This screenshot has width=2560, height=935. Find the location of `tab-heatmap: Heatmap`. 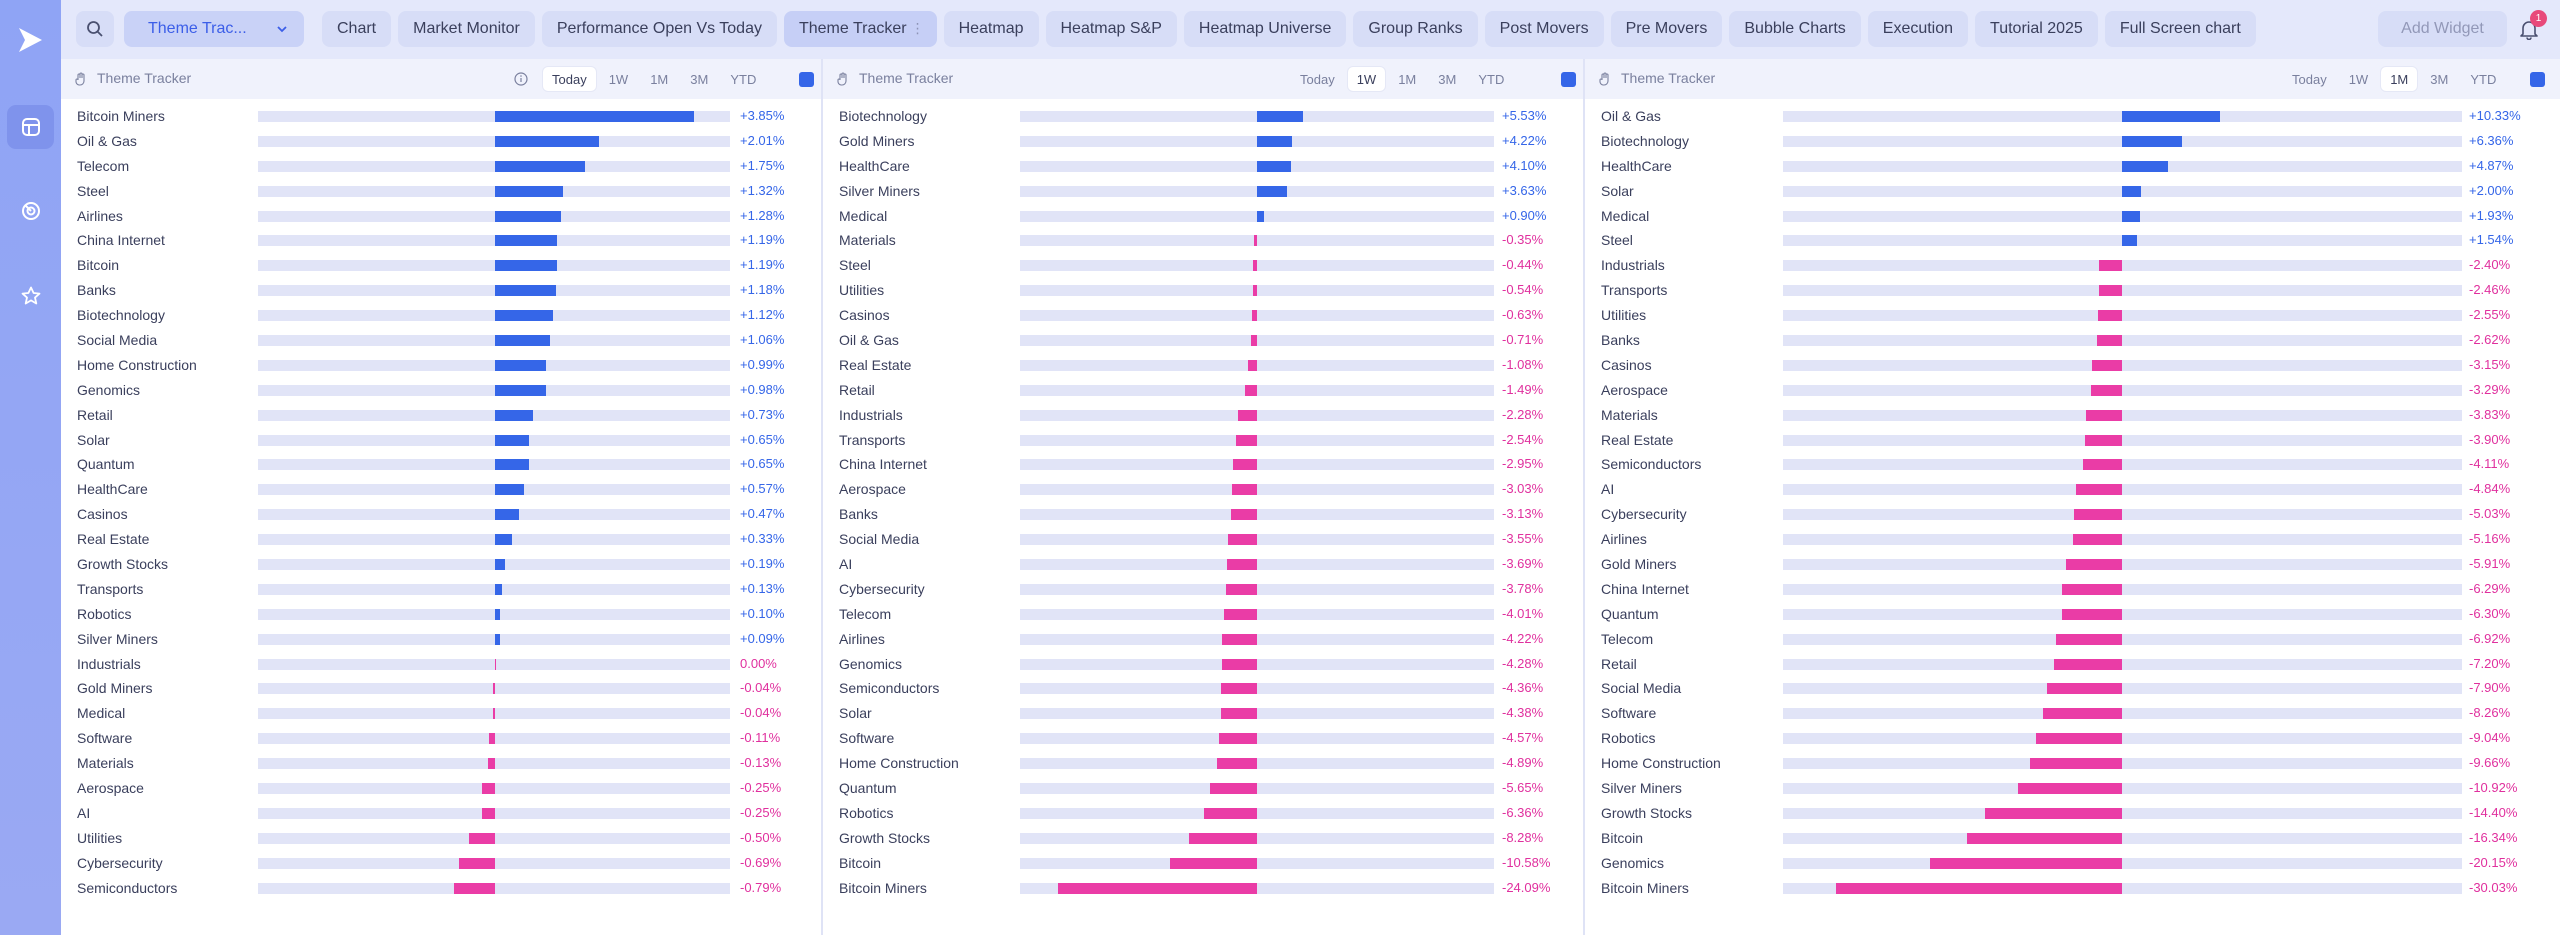

tab-heatmap: Heatmap is located at coordinates (991, 29).